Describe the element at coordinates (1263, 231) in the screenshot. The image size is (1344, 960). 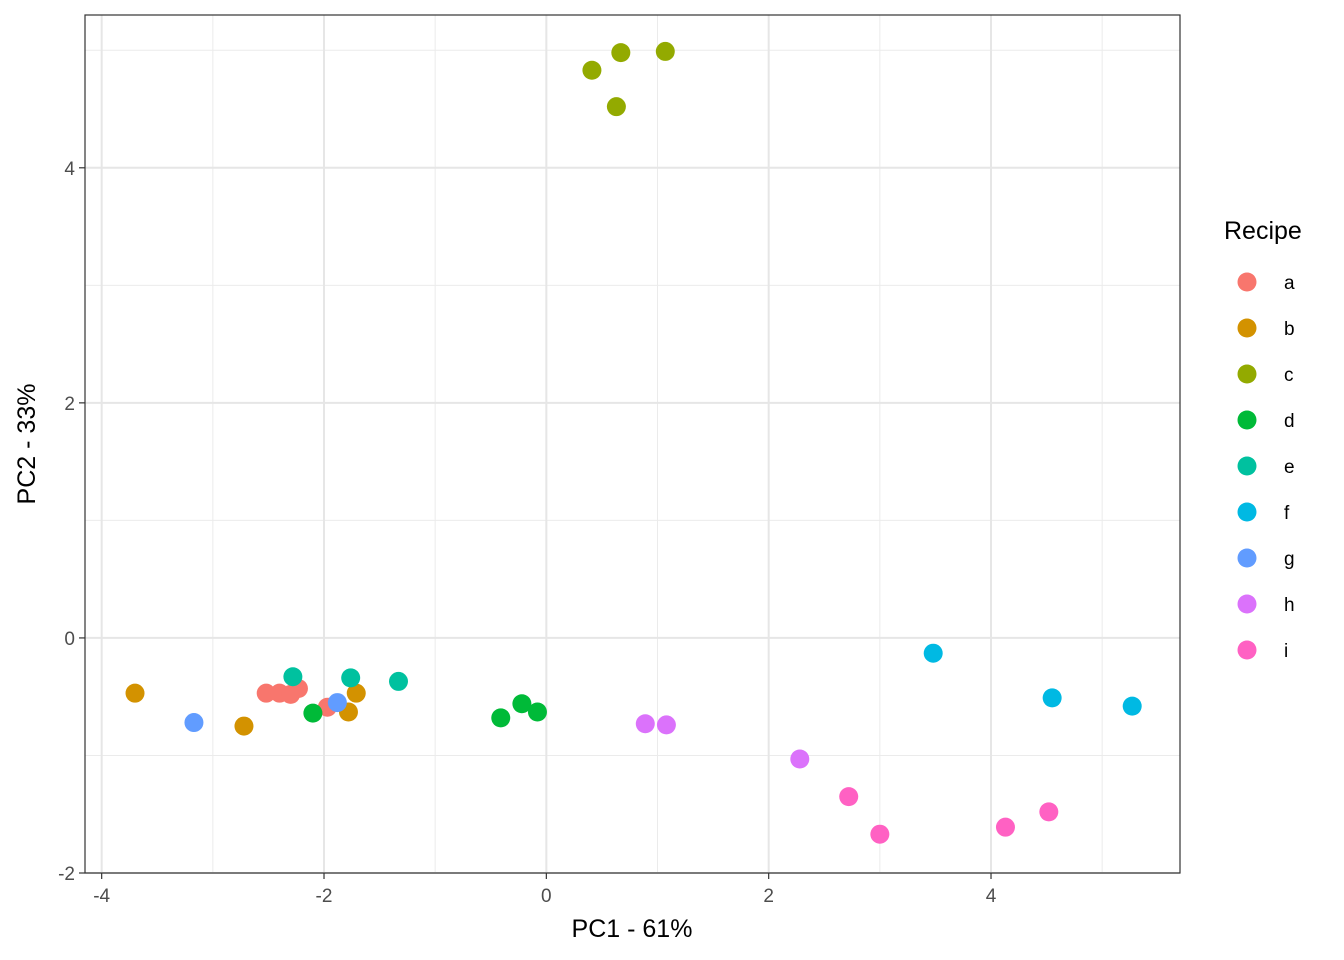
I see `legend-title: Recipe` at that location.